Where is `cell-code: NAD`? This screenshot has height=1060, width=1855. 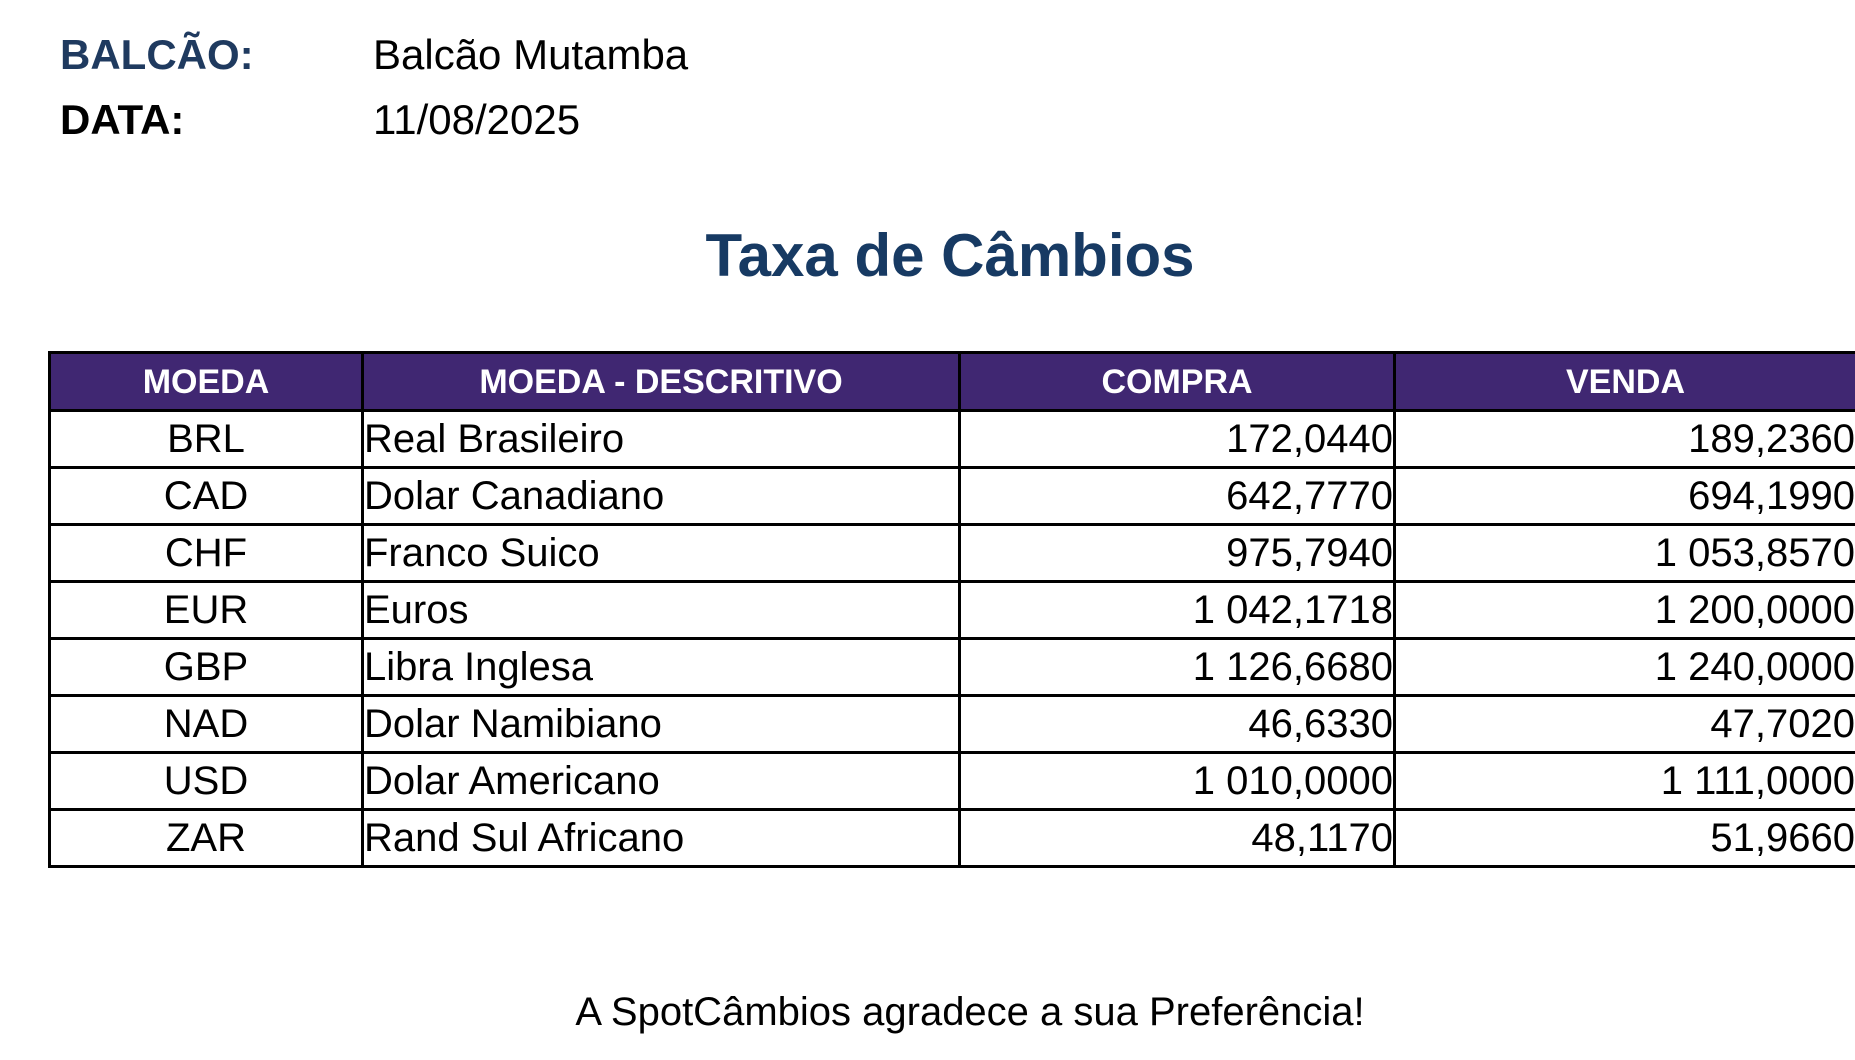 cell-code: NAD is located at coordinates (206, 724).